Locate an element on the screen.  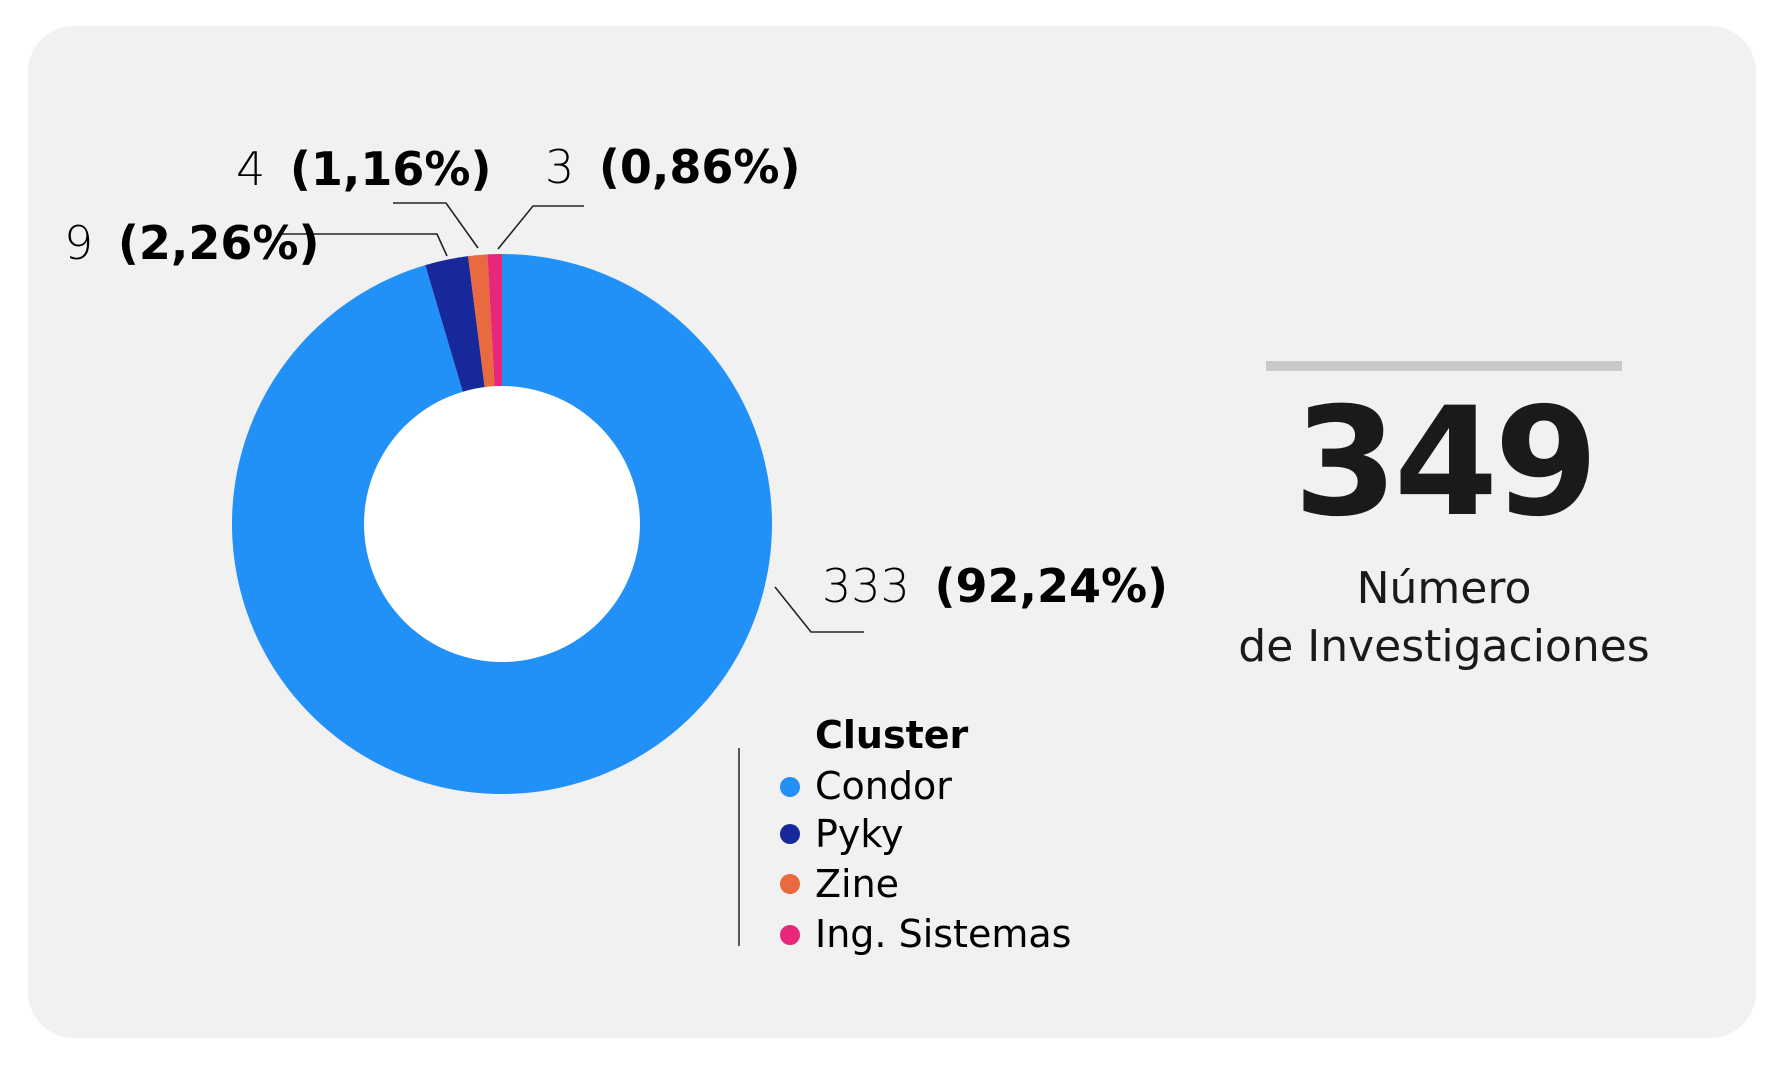
label-condor: 333 (92,24%) is located at coordinates (995, 586).